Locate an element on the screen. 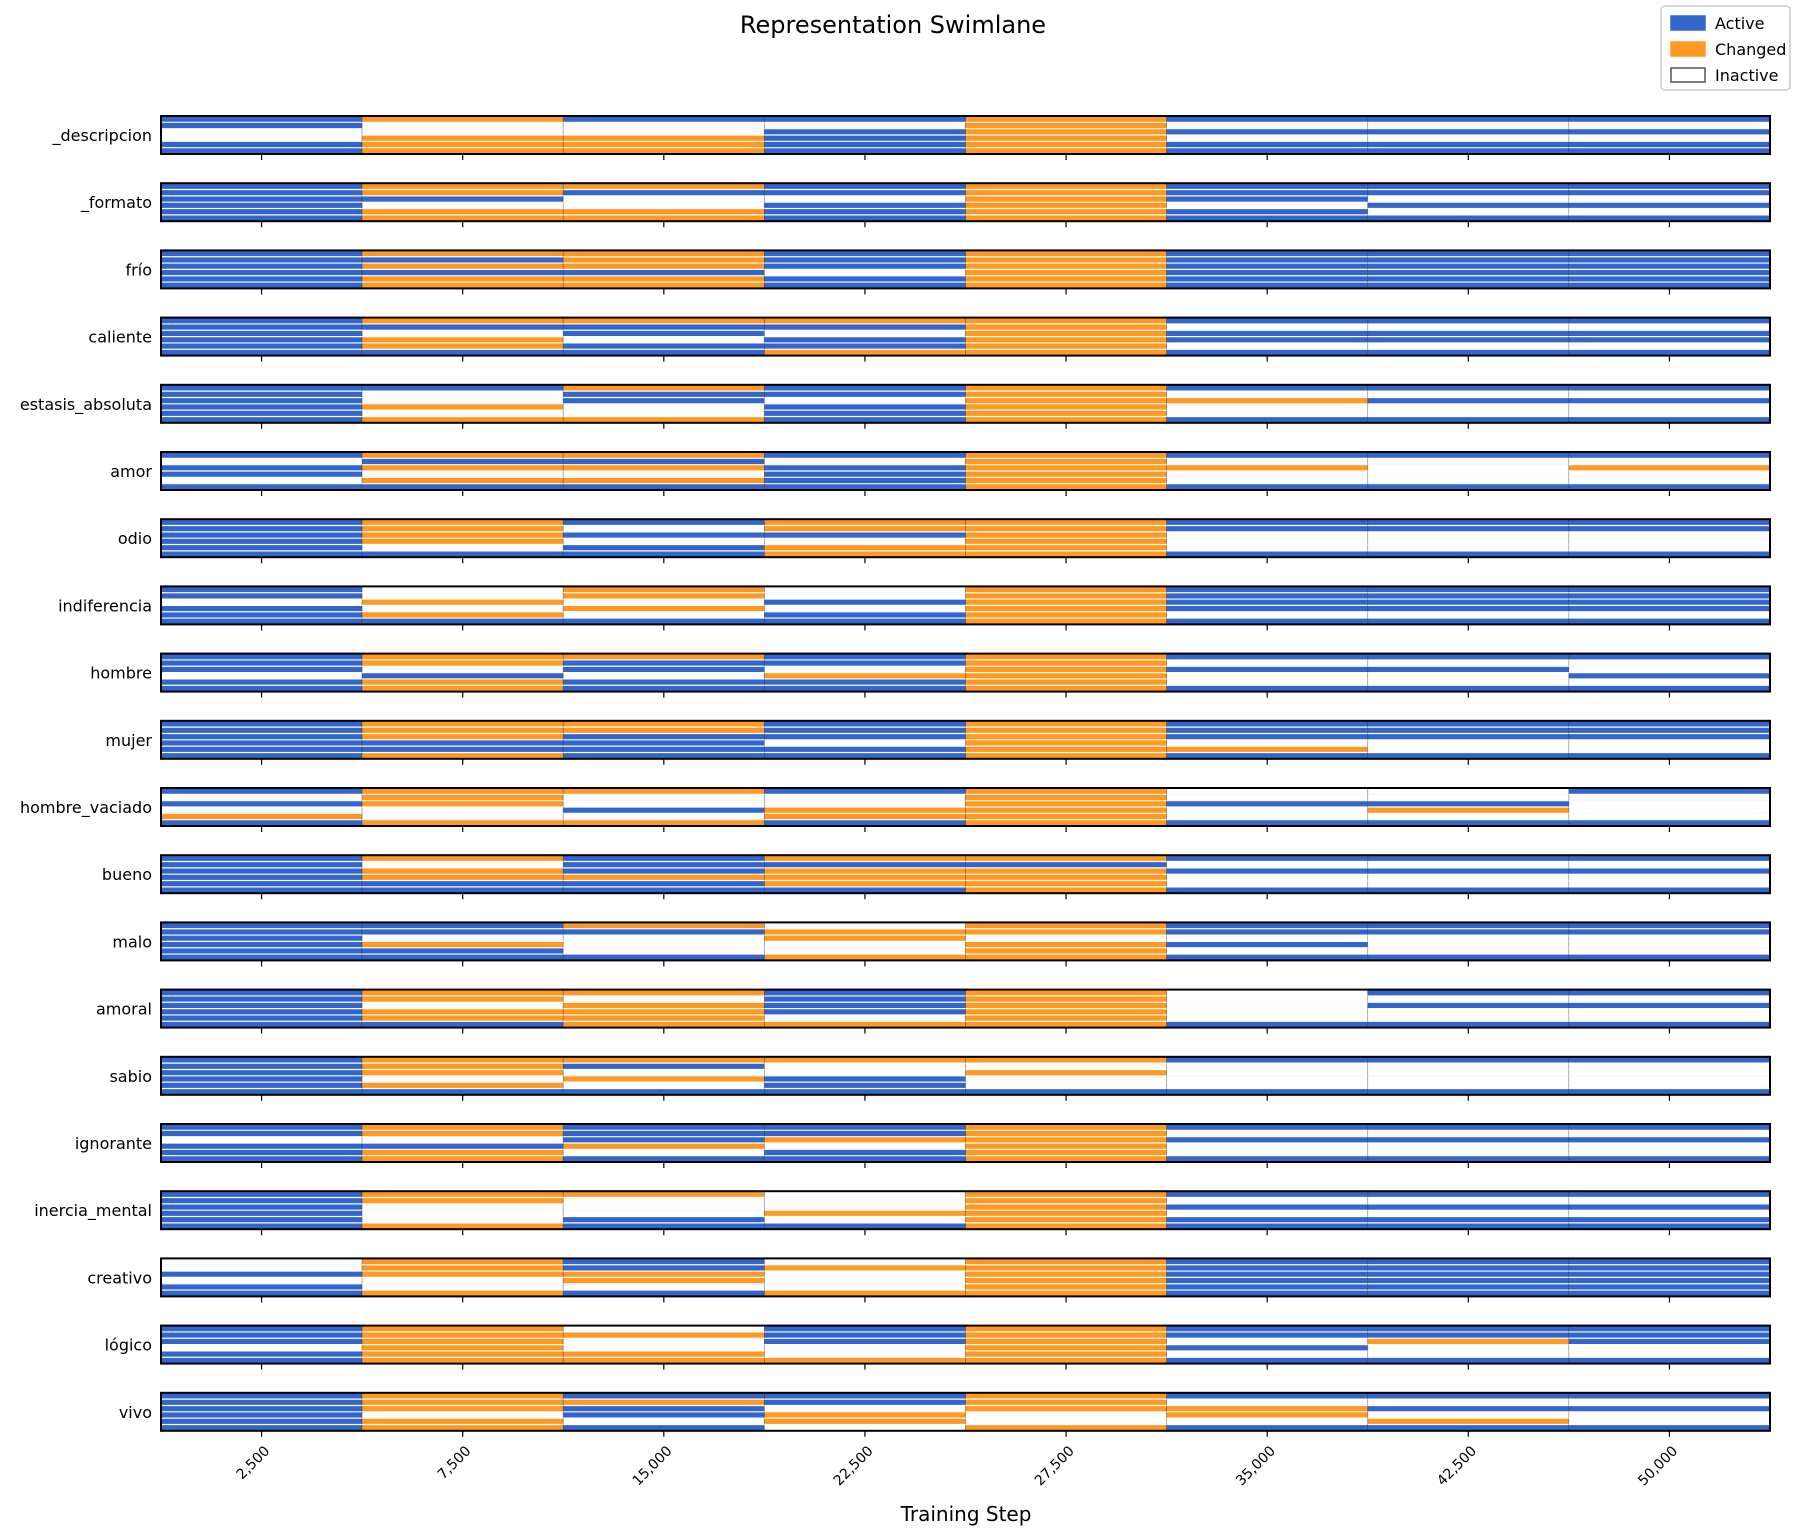 The width and height of the screenshot is (1798, 1536). lane: _formato is located at coordinates (925, 205).